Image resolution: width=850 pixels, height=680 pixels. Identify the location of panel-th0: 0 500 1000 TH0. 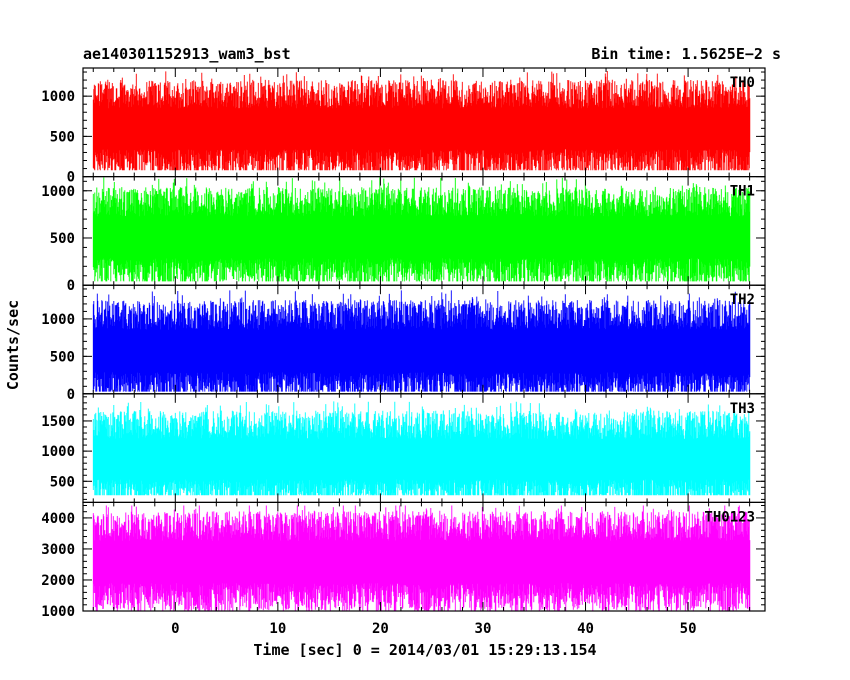
(403, 126).